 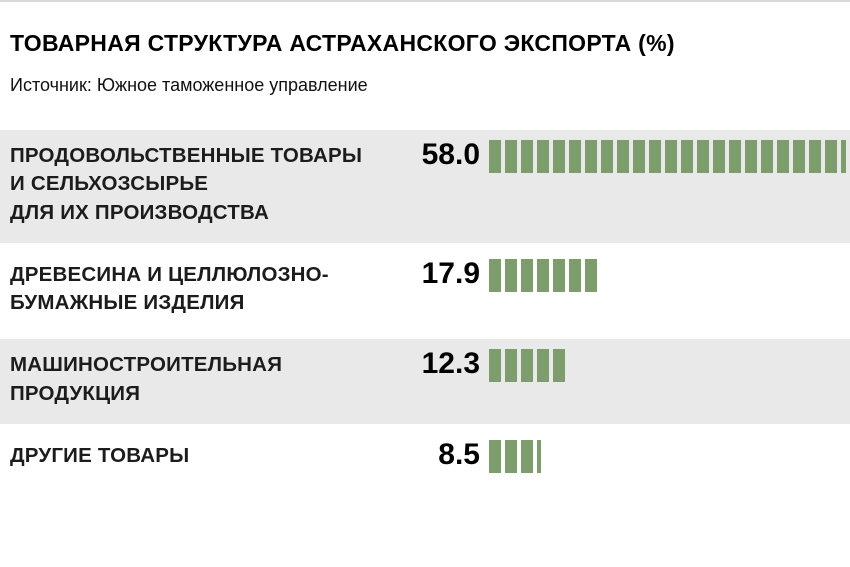 I want to click on value-label: 58.0, so click(x=450, y=154).